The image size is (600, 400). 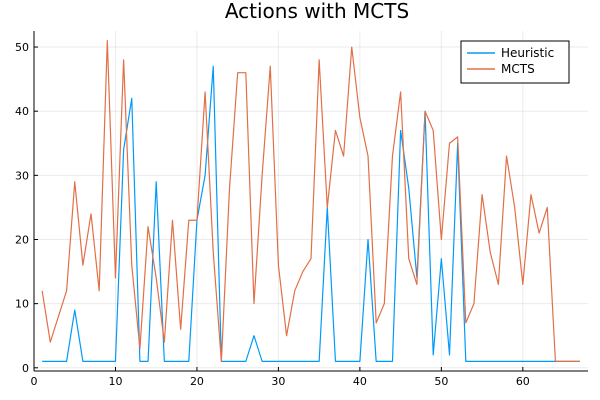 I want to click on x-tick-label-10: 10, so click(x=115, y=381).